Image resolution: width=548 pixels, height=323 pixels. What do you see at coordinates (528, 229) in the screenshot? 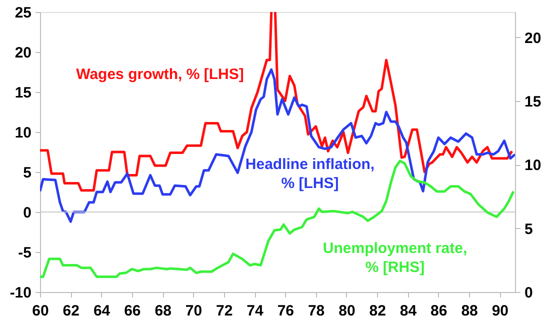
I see `y2-tick-label: 5` at bounding box center [528, 229].